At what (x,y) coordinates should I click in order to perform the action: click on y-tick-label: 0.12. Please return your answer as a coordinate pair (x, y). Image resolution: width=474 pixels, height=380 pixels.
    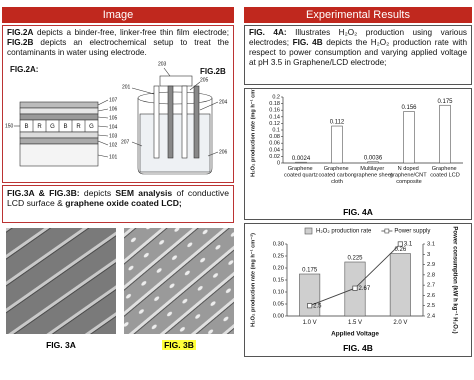
    Looking at the image, I should click on (274, 124).